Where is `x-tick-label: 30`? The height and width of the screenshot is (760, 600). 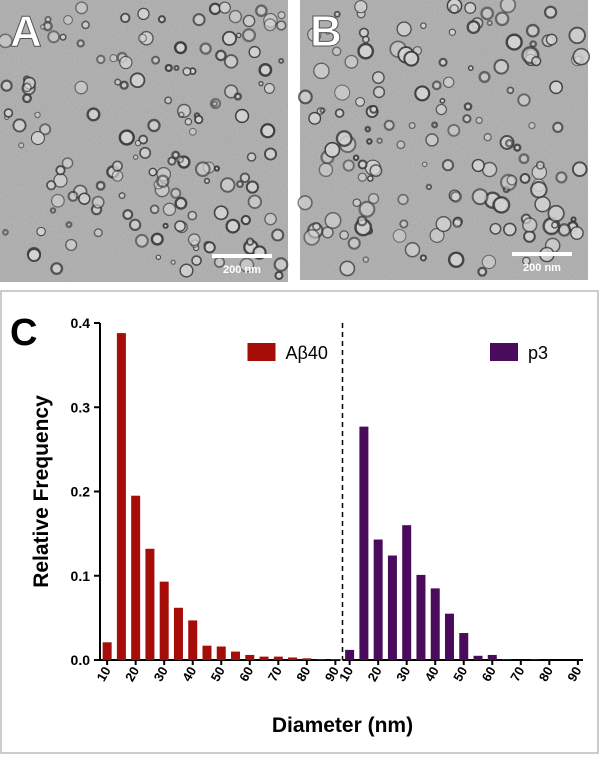
x-tick-label: 30 is located at coordinates (161, 674).